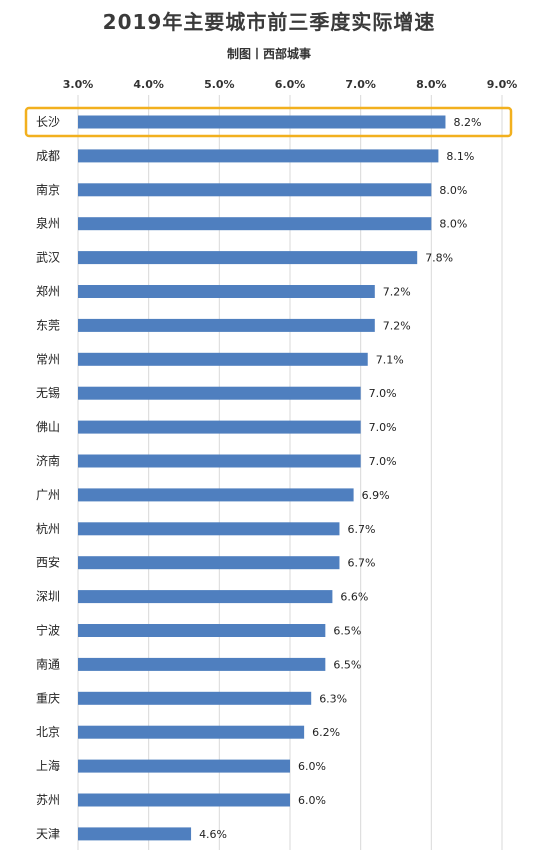  What do you see at coordinates (48, 732) in the screenshot?
I see `category-label: 北京` at bounding box center [48, 732].